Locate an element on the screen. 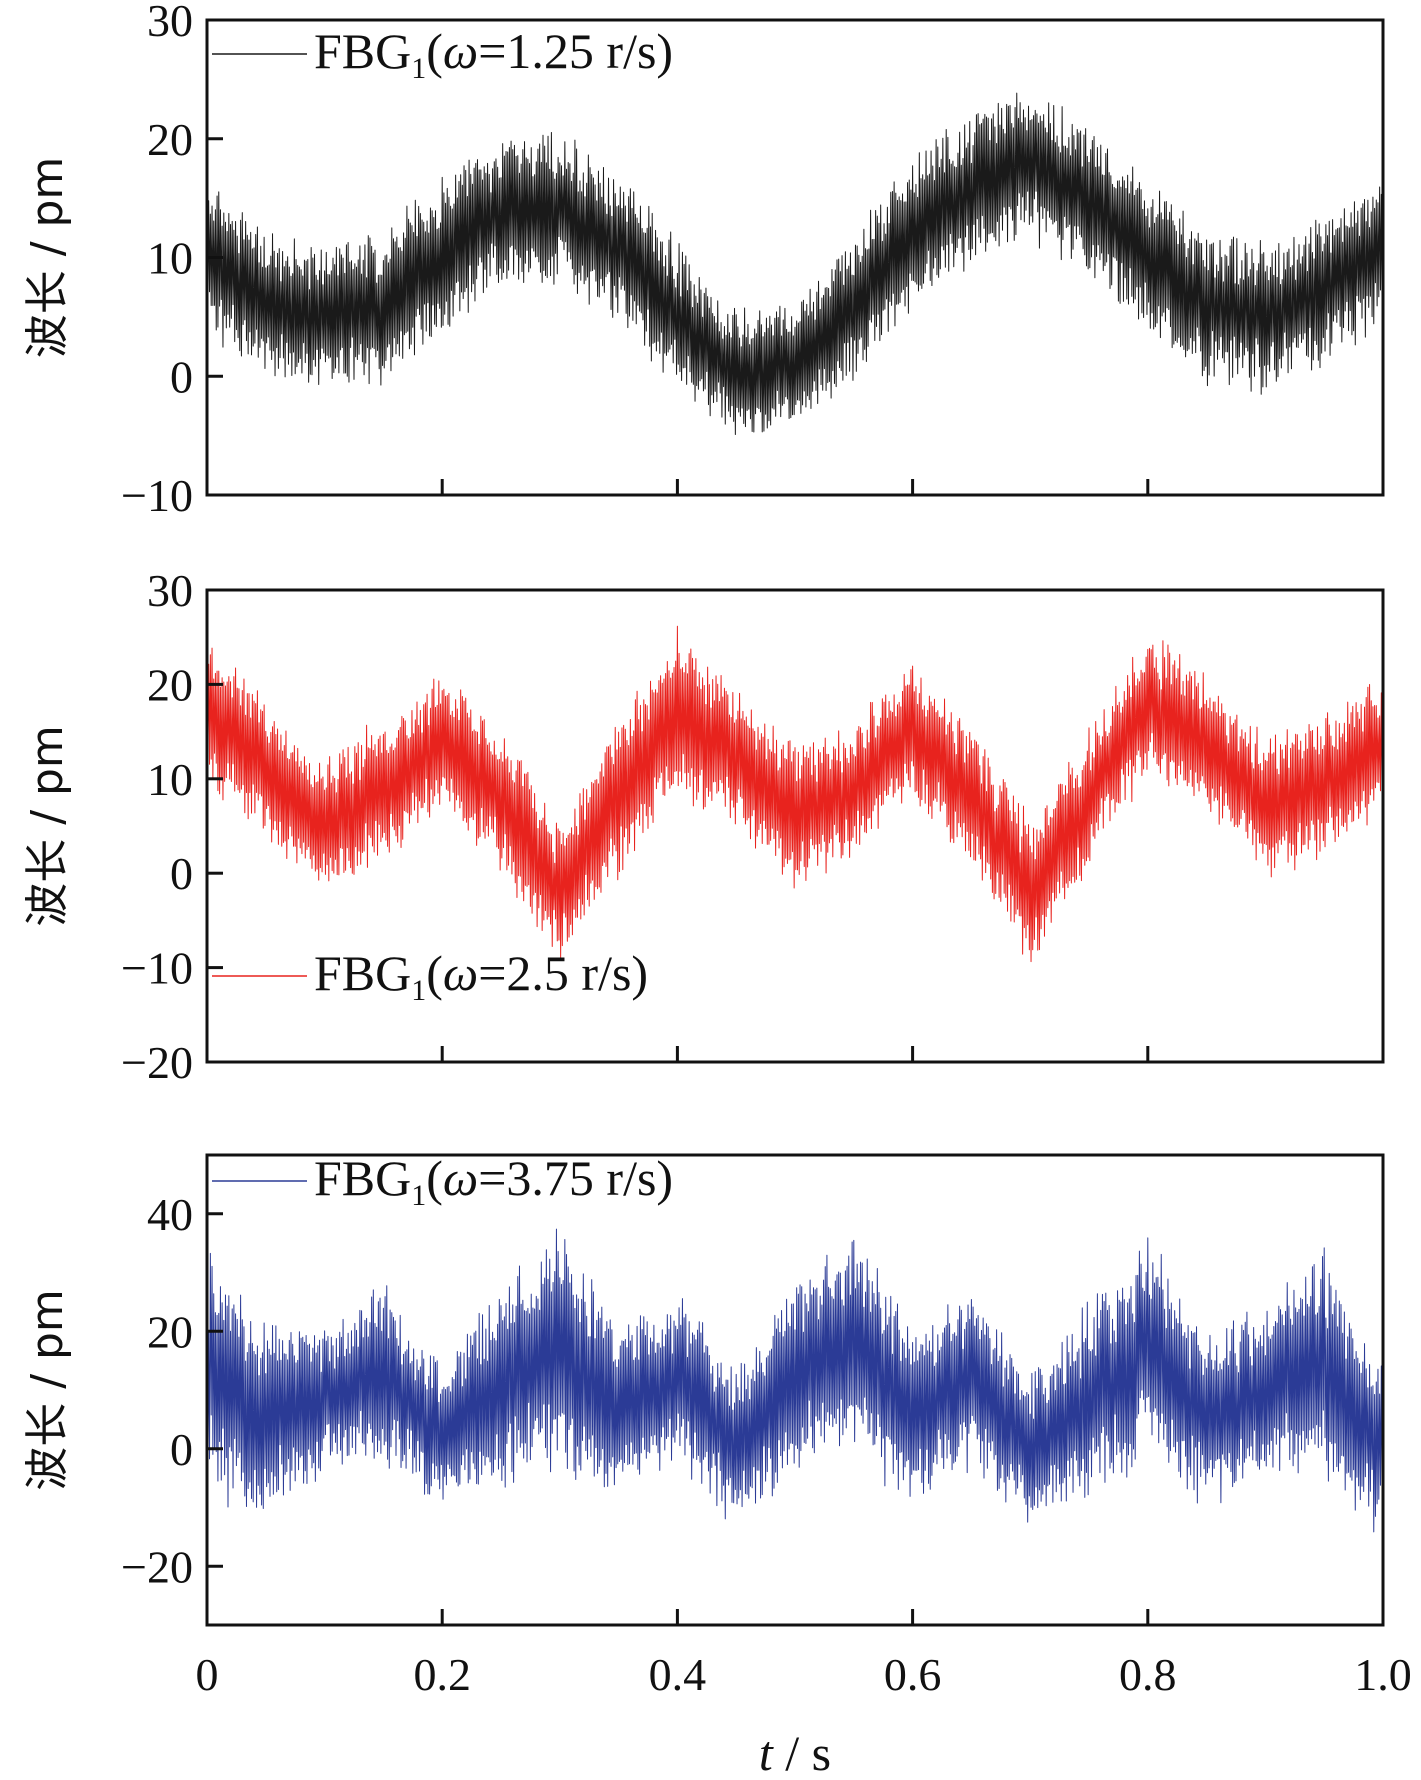  x-axis-title: t / s is located at coordinates (795, 1752).